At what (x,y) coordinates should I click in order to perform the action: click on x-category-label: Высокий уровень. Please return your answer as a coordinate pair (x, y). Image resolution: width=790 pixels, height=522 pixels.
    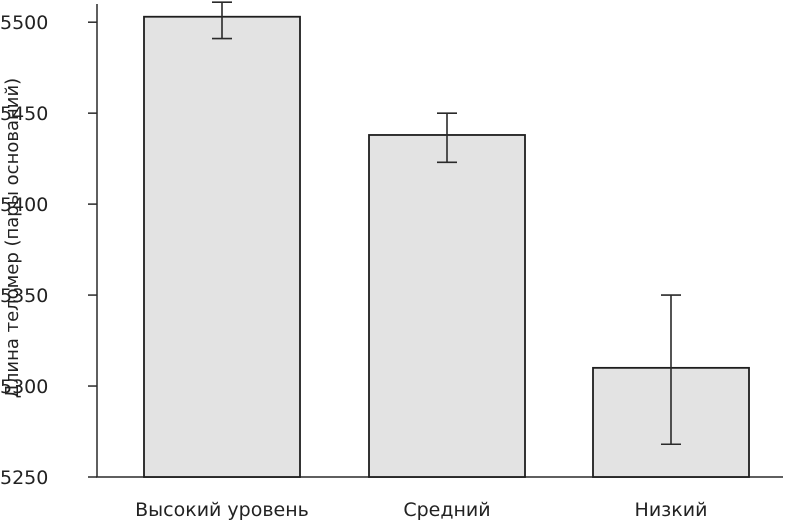
    Looking at the image, I should click on (222, 510).